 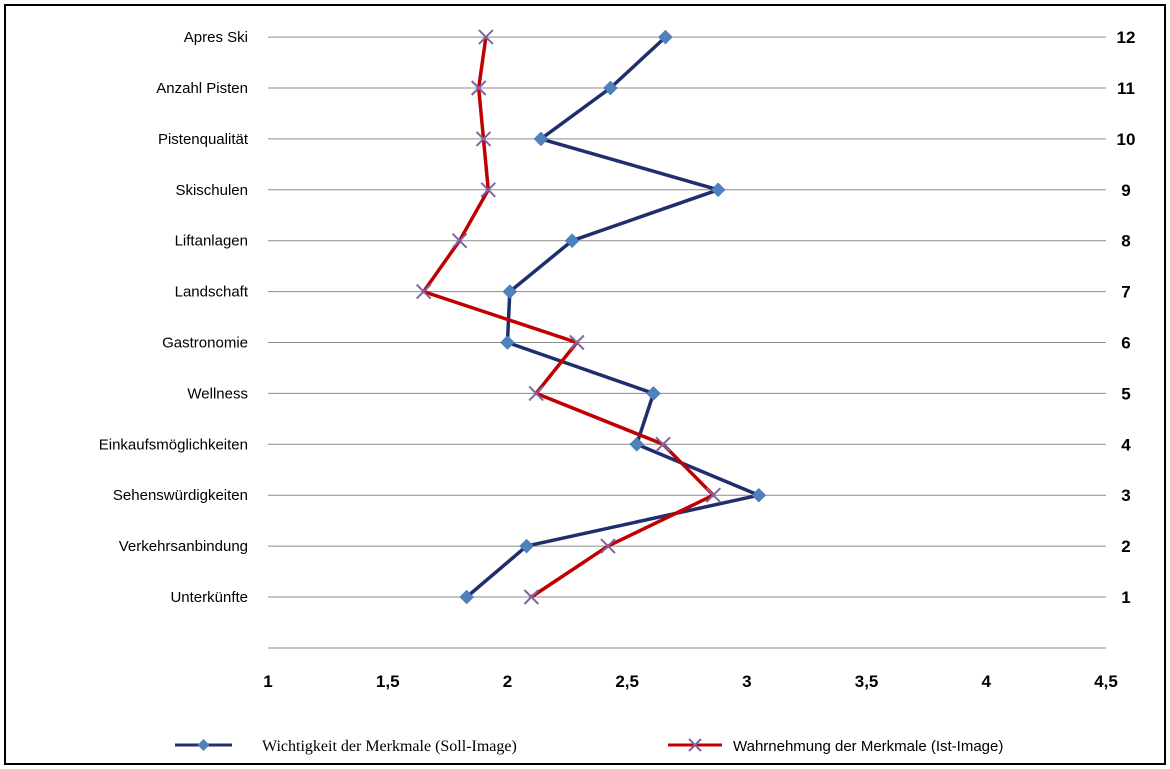 What do you see at coordinates (987, 681) in the screenshot?
I see `x-tick-label: 4` at bounding box center [987, 681].